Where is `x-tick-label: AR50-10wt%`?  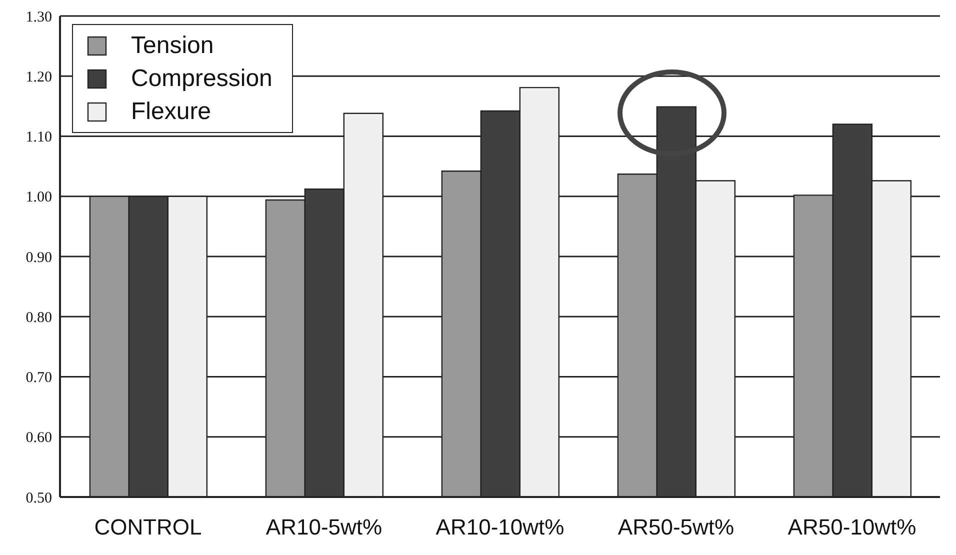 x-tick-label: AR50-10wt% is located at coordinates (852, 527).